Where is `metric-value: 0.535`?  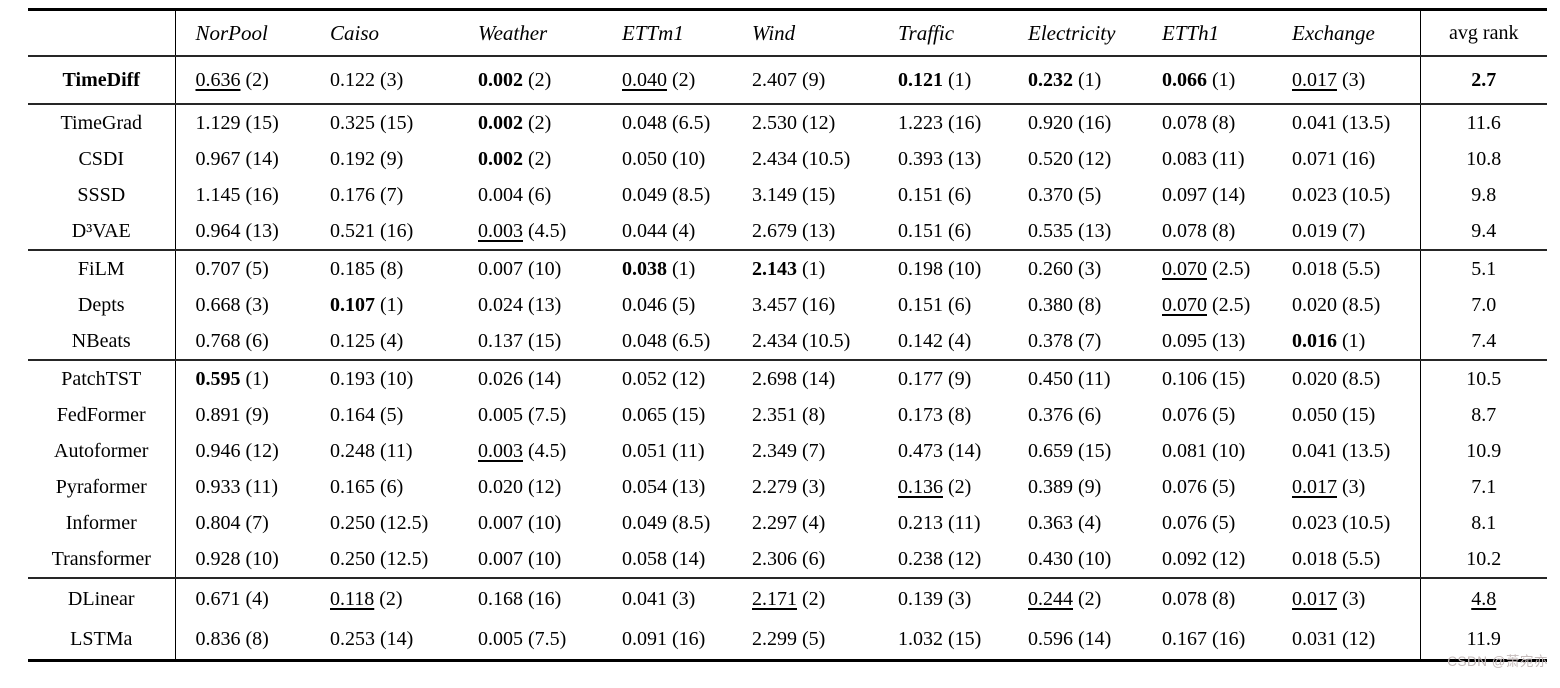 metric-value: 0.535 is located at coordinates (1050, 230).